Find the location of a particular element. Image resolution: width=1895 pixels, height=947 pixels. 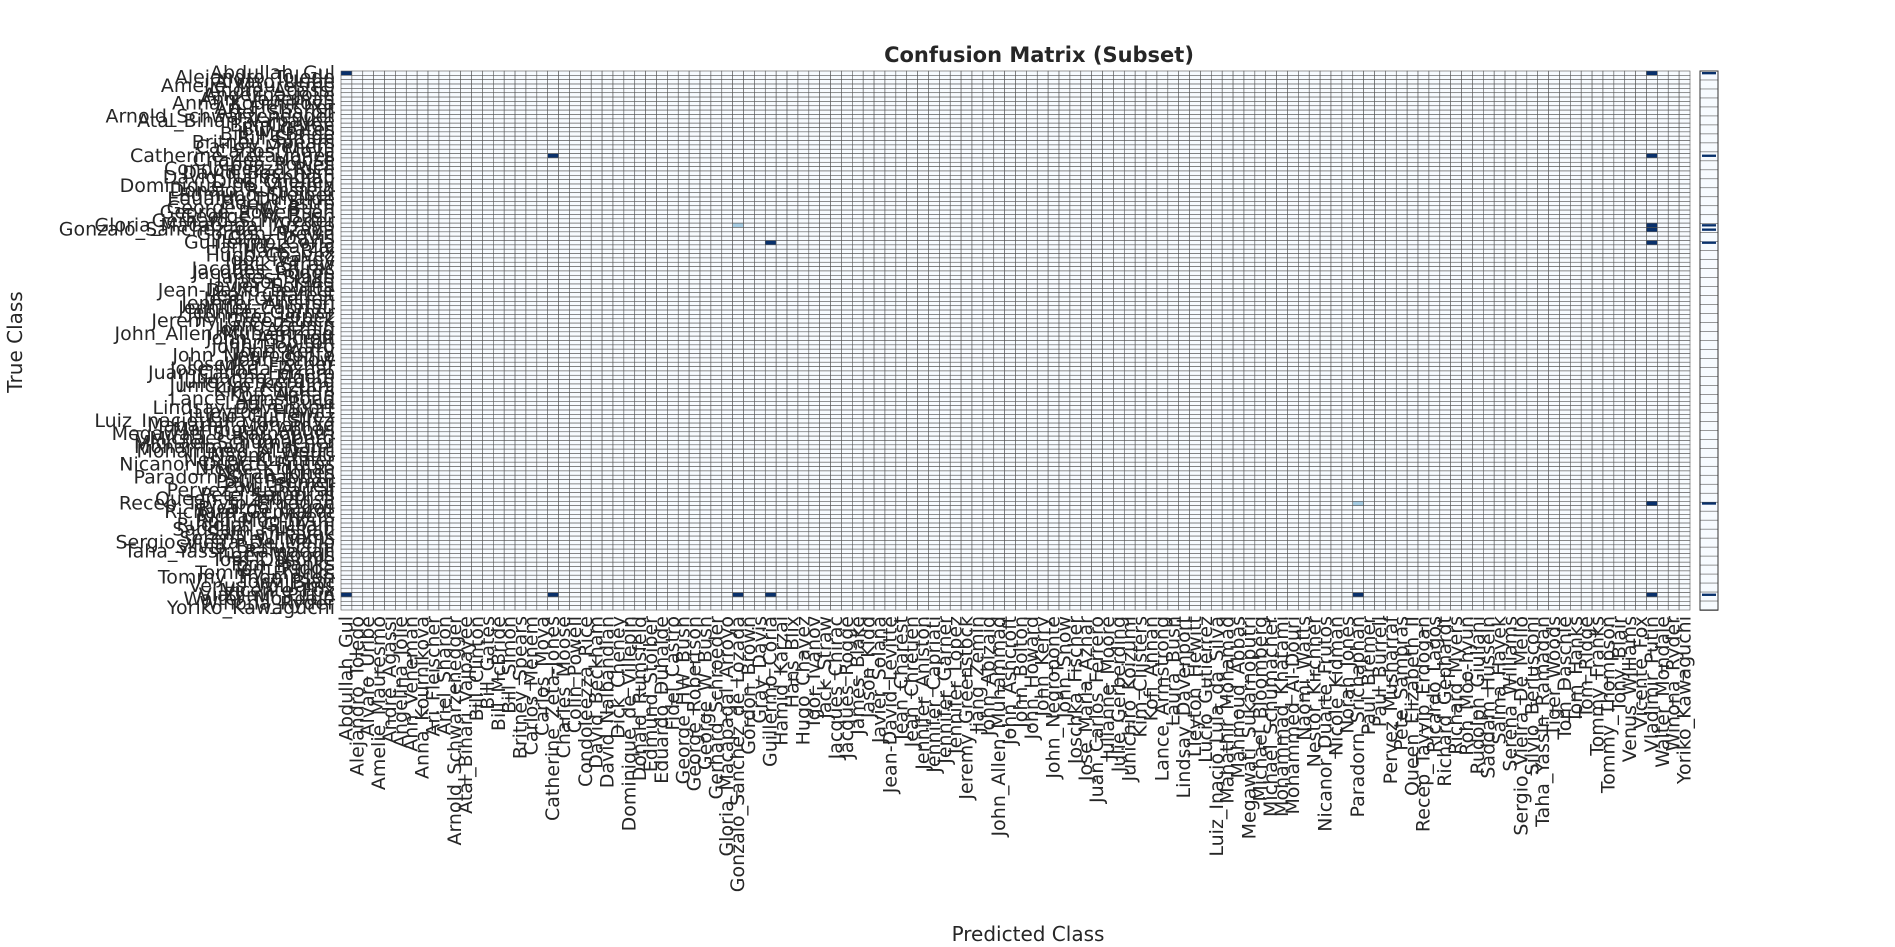

y-tick-label: Jean_Charest is located at coordinates (272, 295).